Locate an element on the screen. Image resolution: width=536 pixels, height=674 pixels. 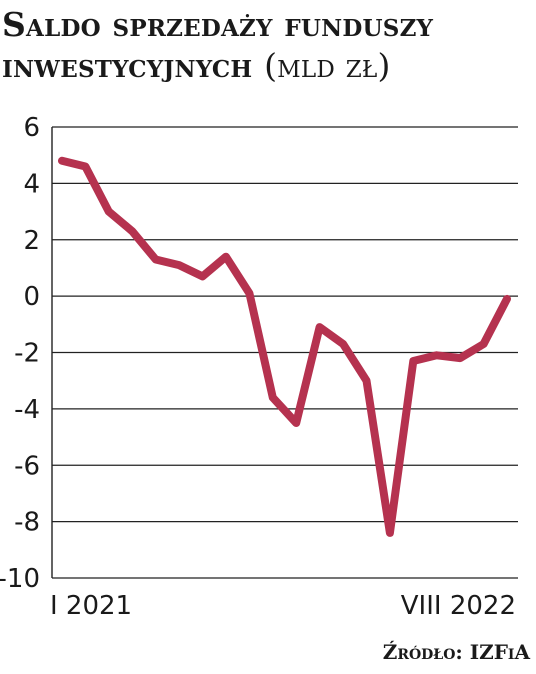
y-tick-label: 4 is located at coordinates (31, 184).